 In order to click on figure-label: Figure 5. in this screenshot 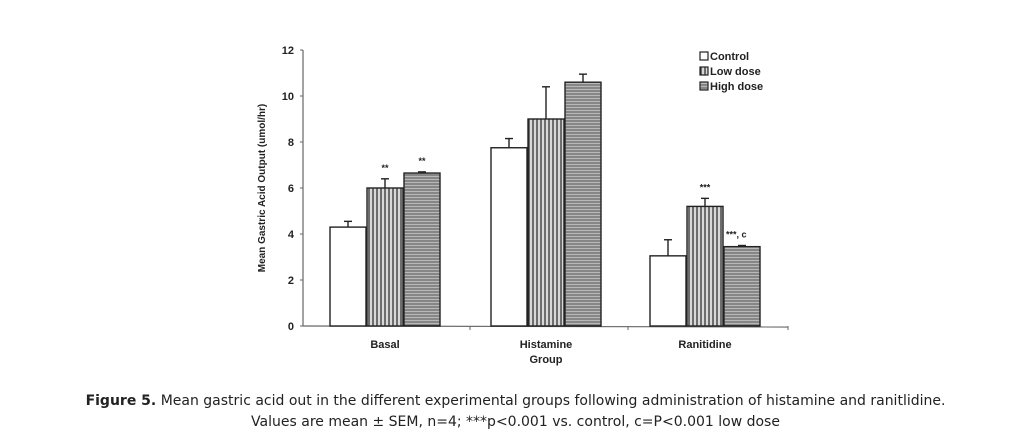, I will do `click(121, 401)`.